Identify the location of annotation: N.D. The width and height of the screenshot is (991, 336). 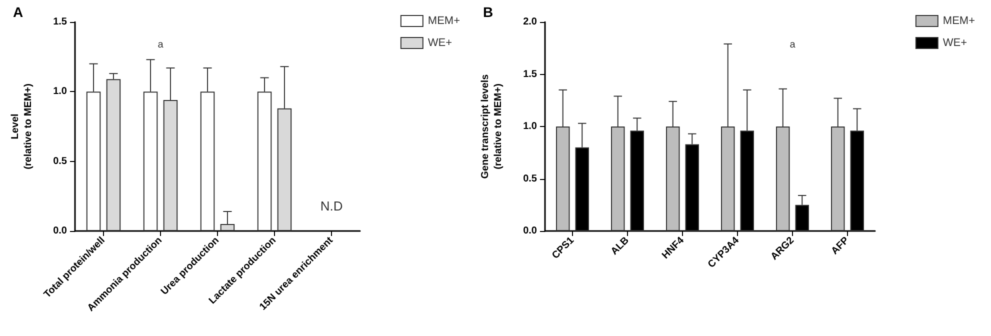
(331, 206).